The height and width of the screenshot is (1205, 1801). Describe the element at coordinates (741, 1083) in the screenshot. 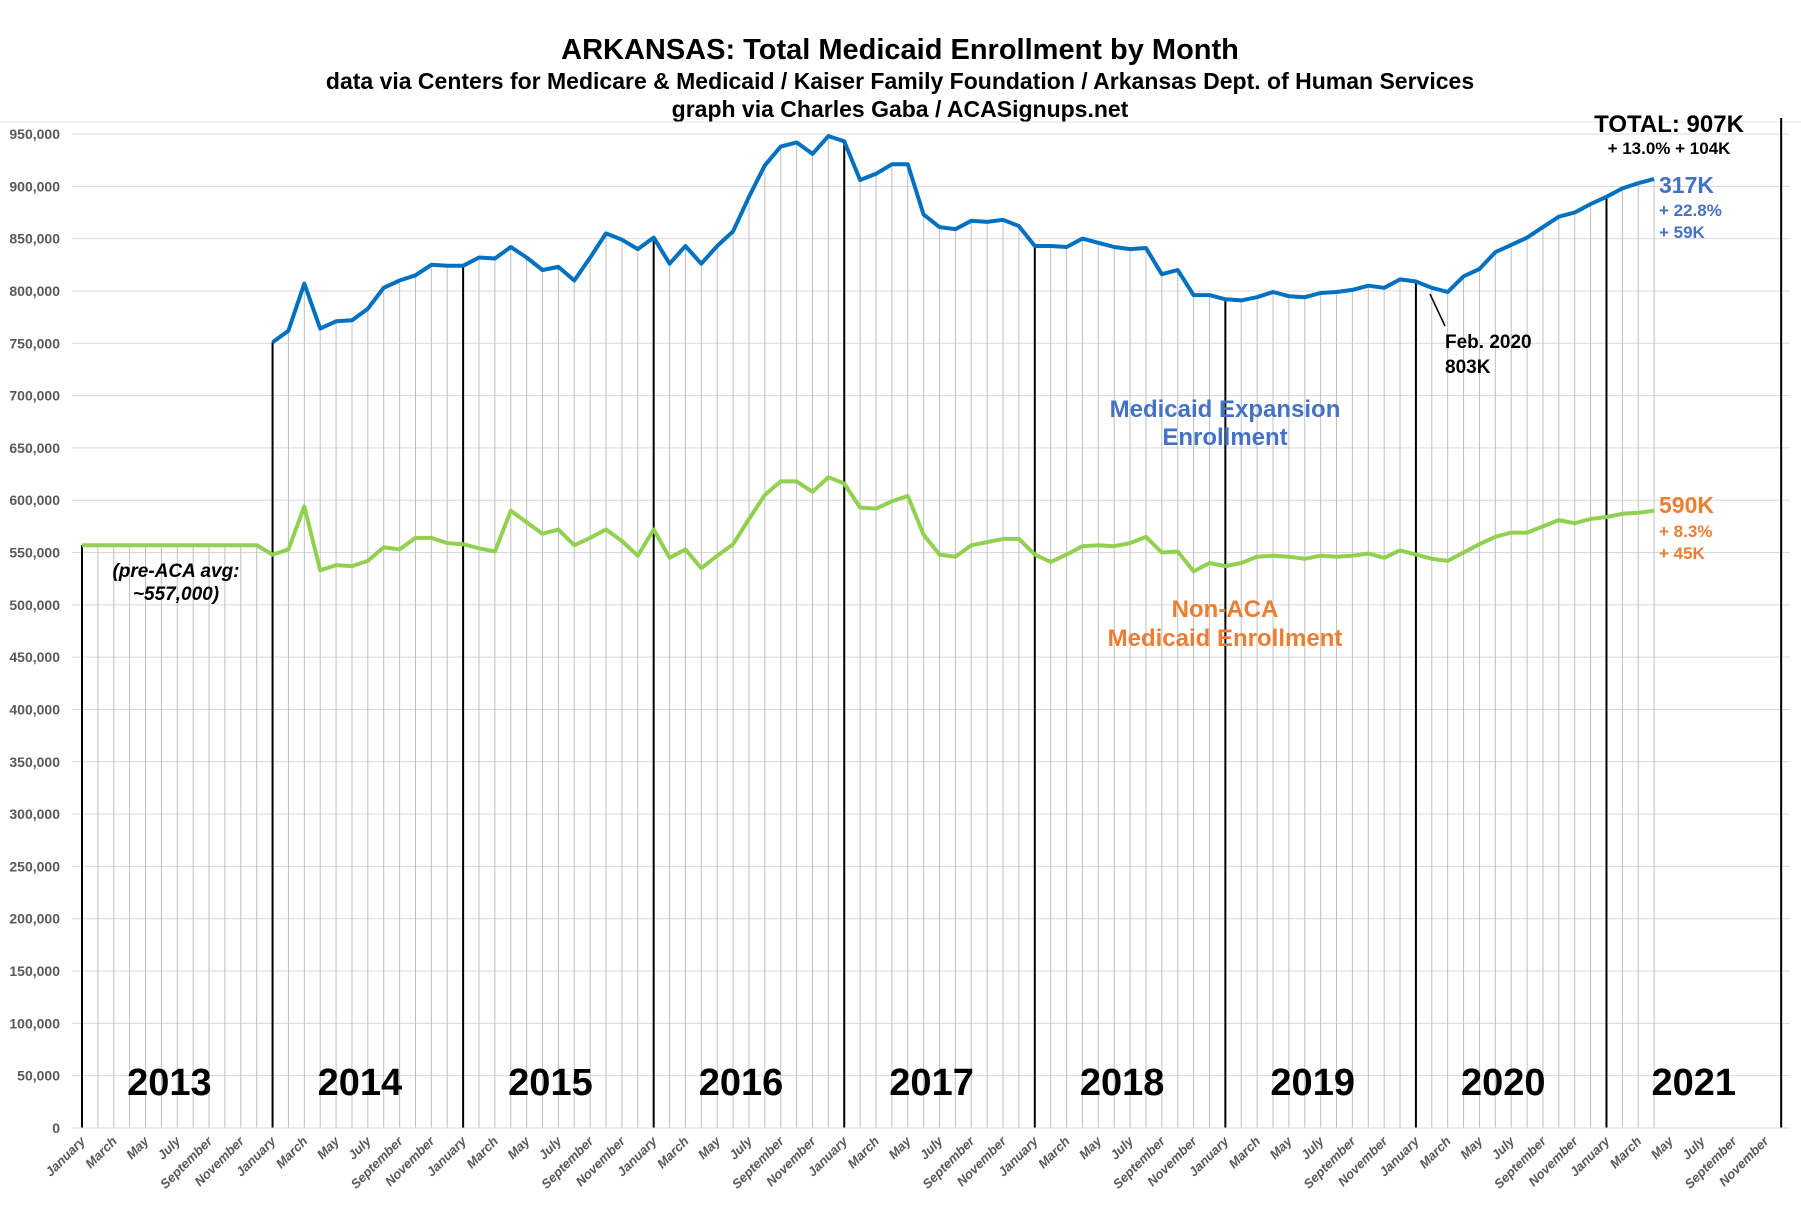

I see `year-label: 2016` at that location.